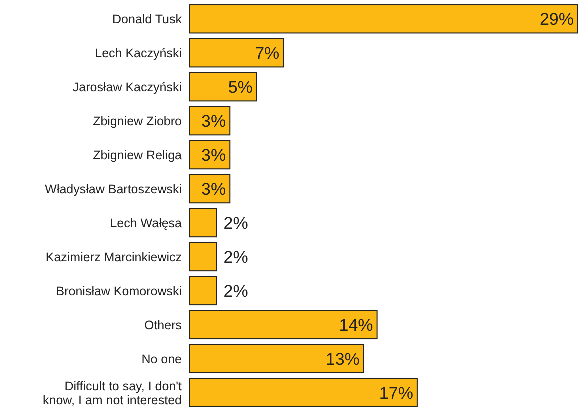 The image size is (588, 410). I want to click on y-tick-label: Difficult to say, I don't know, I am not interested, so click(113, 393).